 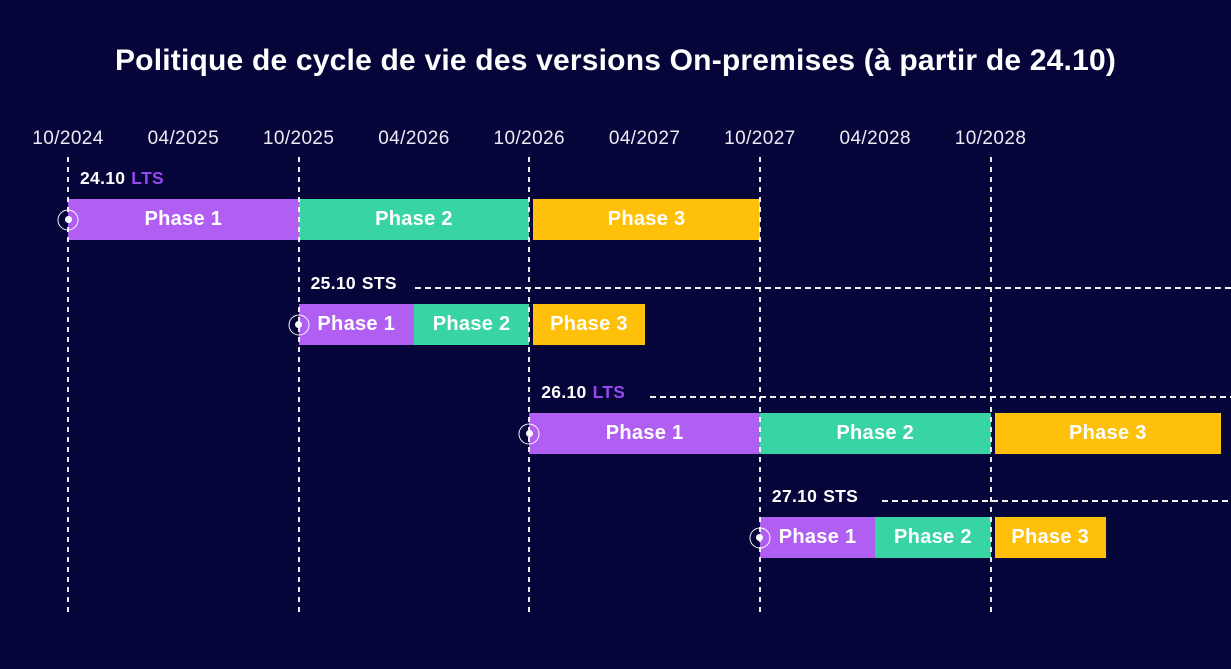 I want to click on axis-tick: 10/2027, so click(x=760, y=138).